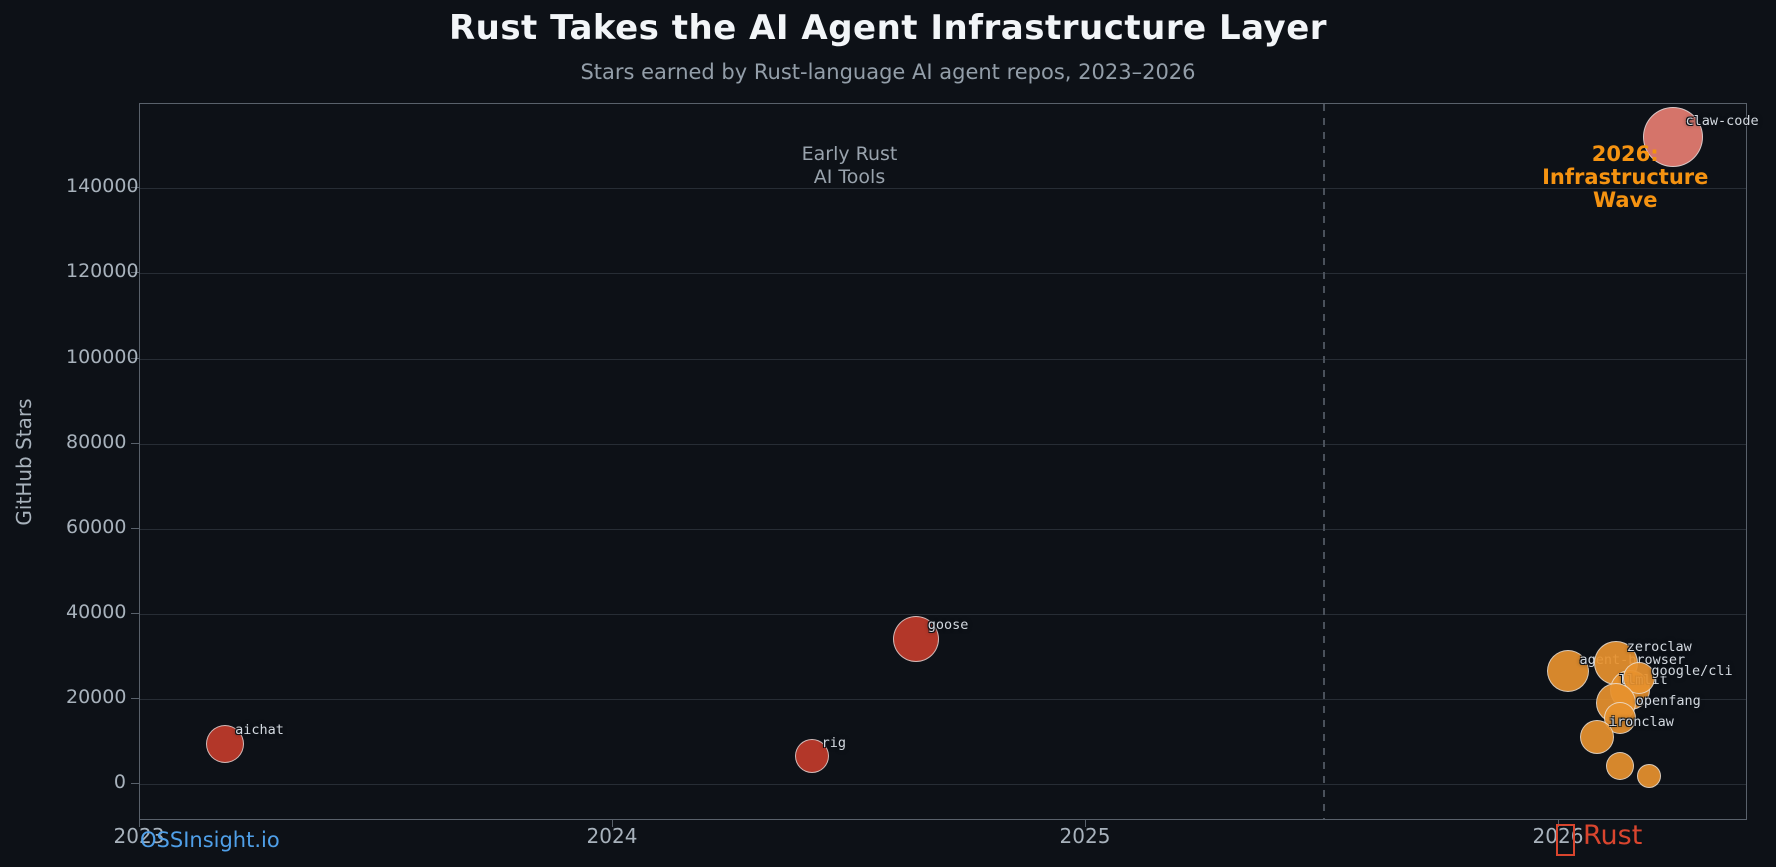 The height and width of the screenshot is (867, 1776). I want to click on rust-language-badge: Rust, so click(1599, 838).